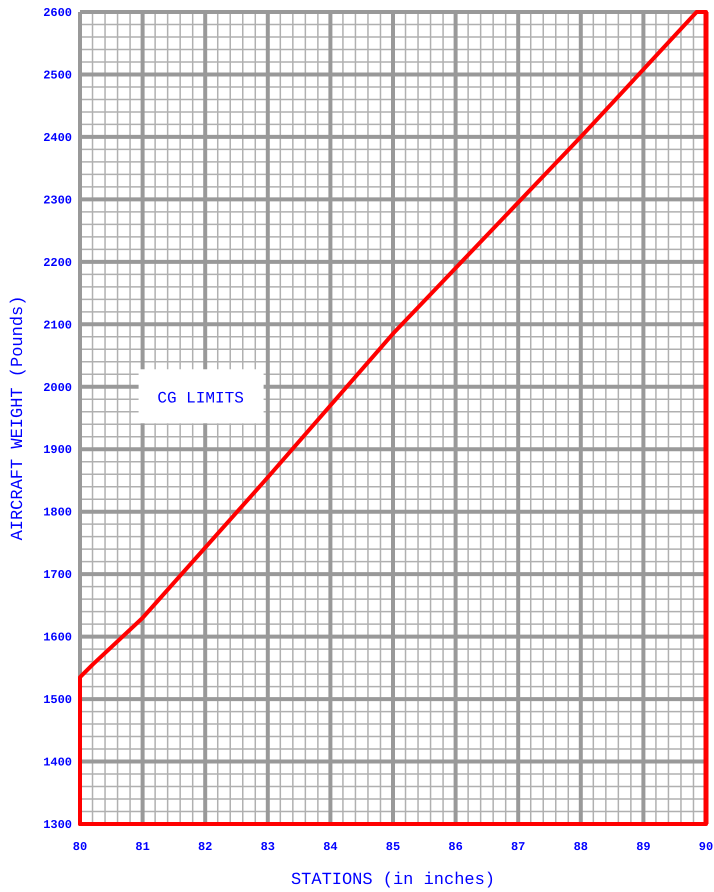 The height and width of the screenshot is (892, 714). Describe the element at coordinates (57, 513) in the screenshot. I see `y-tick-label: 1800` at that location.